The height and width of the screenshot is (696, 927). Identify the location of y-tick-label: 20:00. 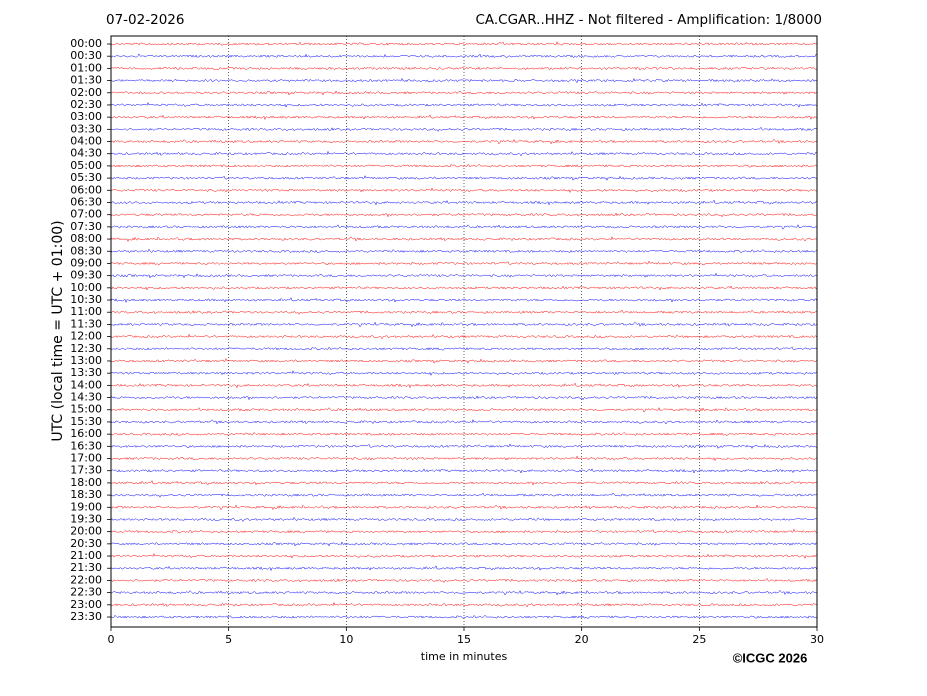
(86, 531).